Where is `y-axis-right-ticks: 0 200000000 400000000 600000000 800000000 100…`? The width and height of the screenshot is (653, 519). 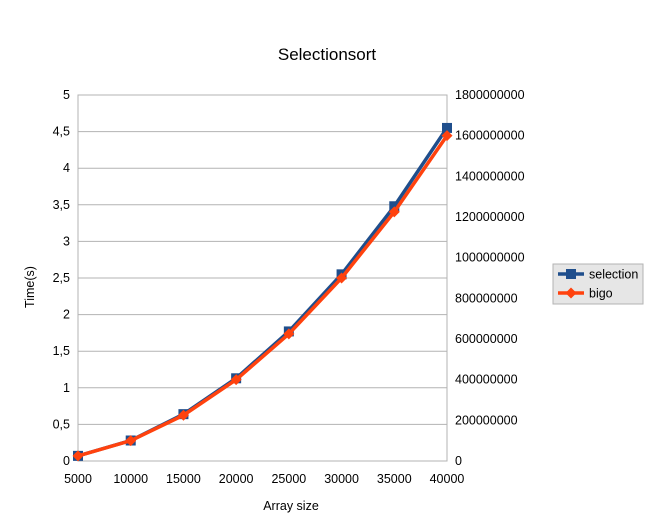
y-axis-right-ticks: 0 200000000 400000000 600000000 800000000 100… is located at coordinates (490, 278).